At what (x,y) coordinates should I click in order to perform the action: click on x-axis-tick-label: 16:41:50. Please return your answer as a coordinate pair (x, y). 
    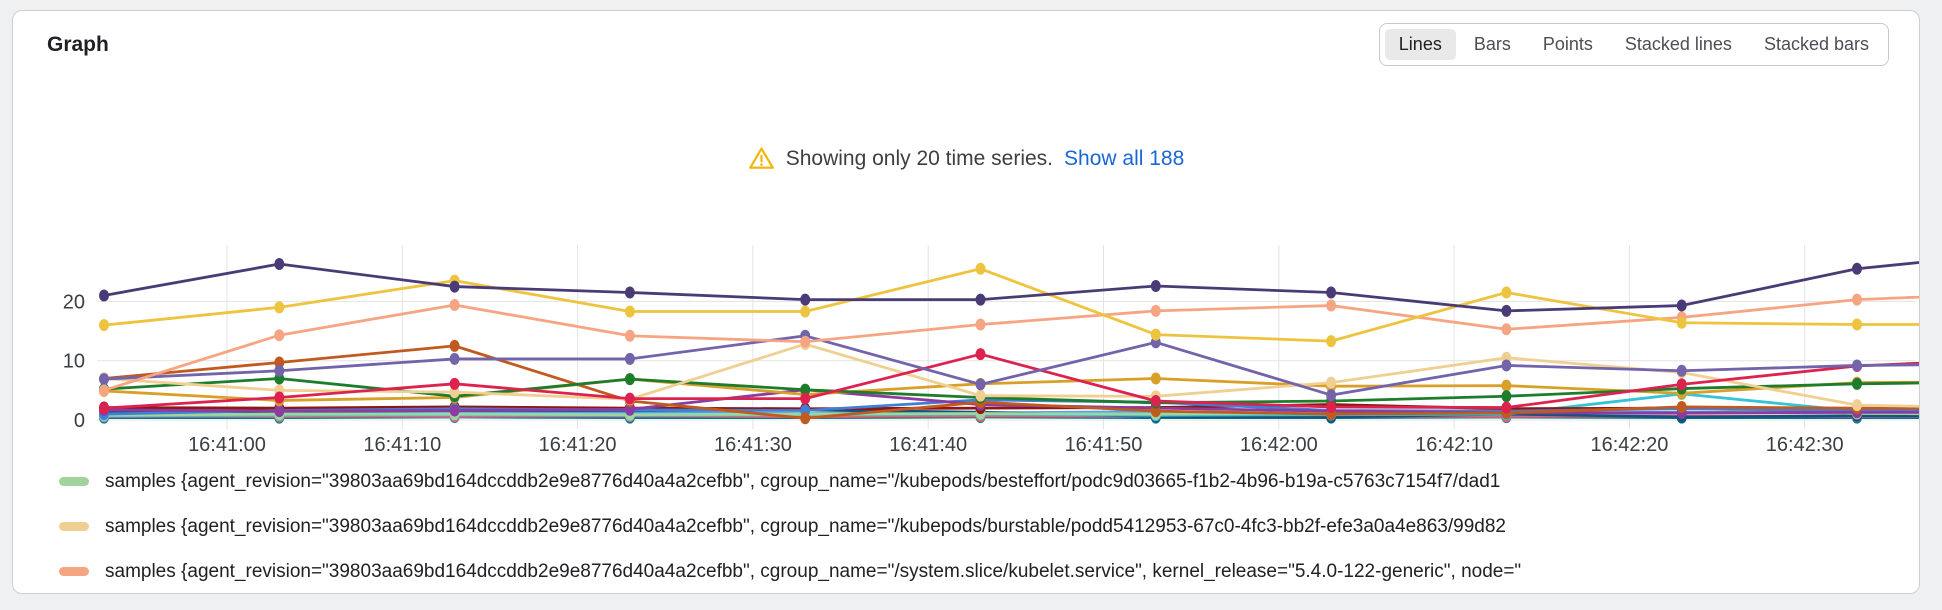
    Looking at the image, I should click on (1104, 445).